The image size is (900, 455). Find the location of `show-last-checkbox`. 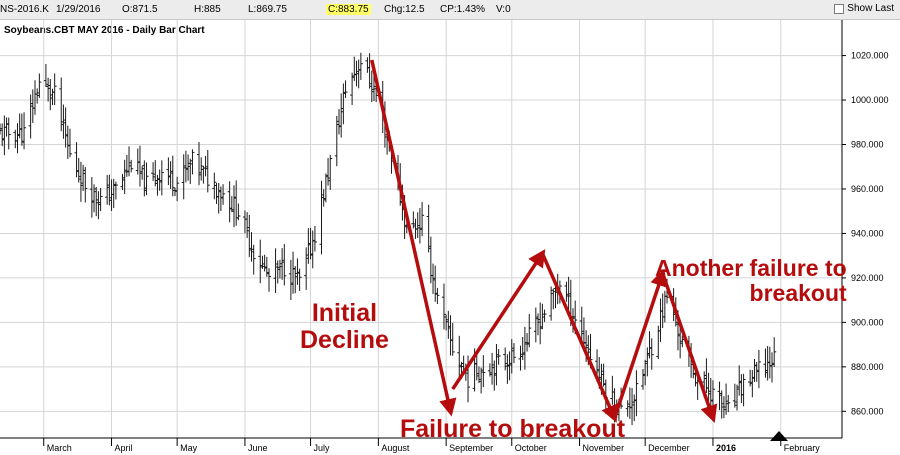

show-last-checkbox is located at coordinates (839, 8).